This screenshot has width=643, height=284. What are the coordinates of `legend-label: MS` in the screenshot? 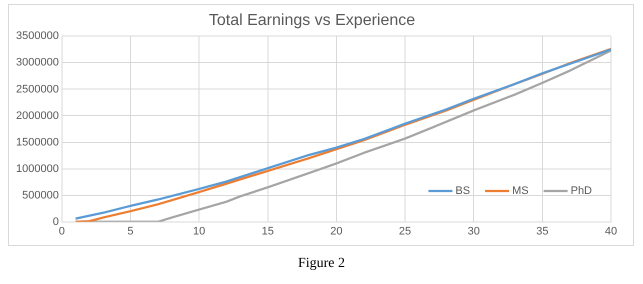 It's located at (520, 191).